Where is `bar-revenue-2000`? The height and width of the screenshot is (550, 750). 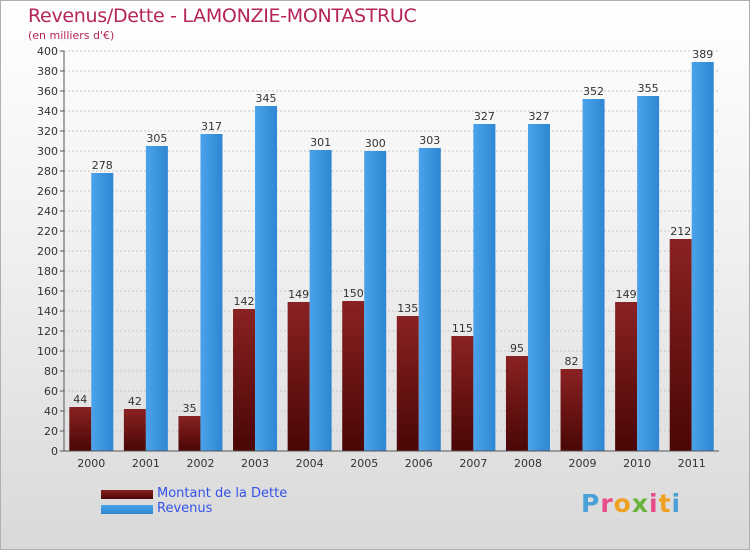
bar-revenue-2000 is located at coordinates (102, 312).